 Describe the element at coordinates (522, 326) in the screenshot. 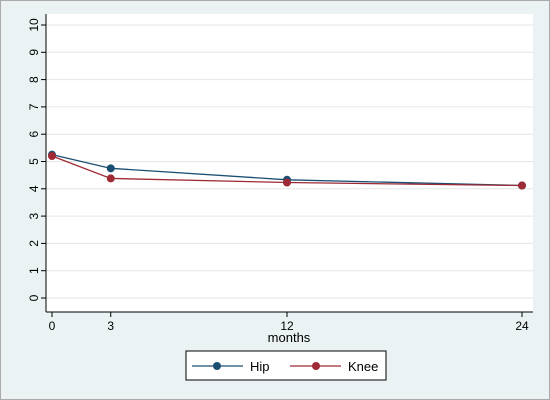

I see `x-tick-label-24: 24` at that location.